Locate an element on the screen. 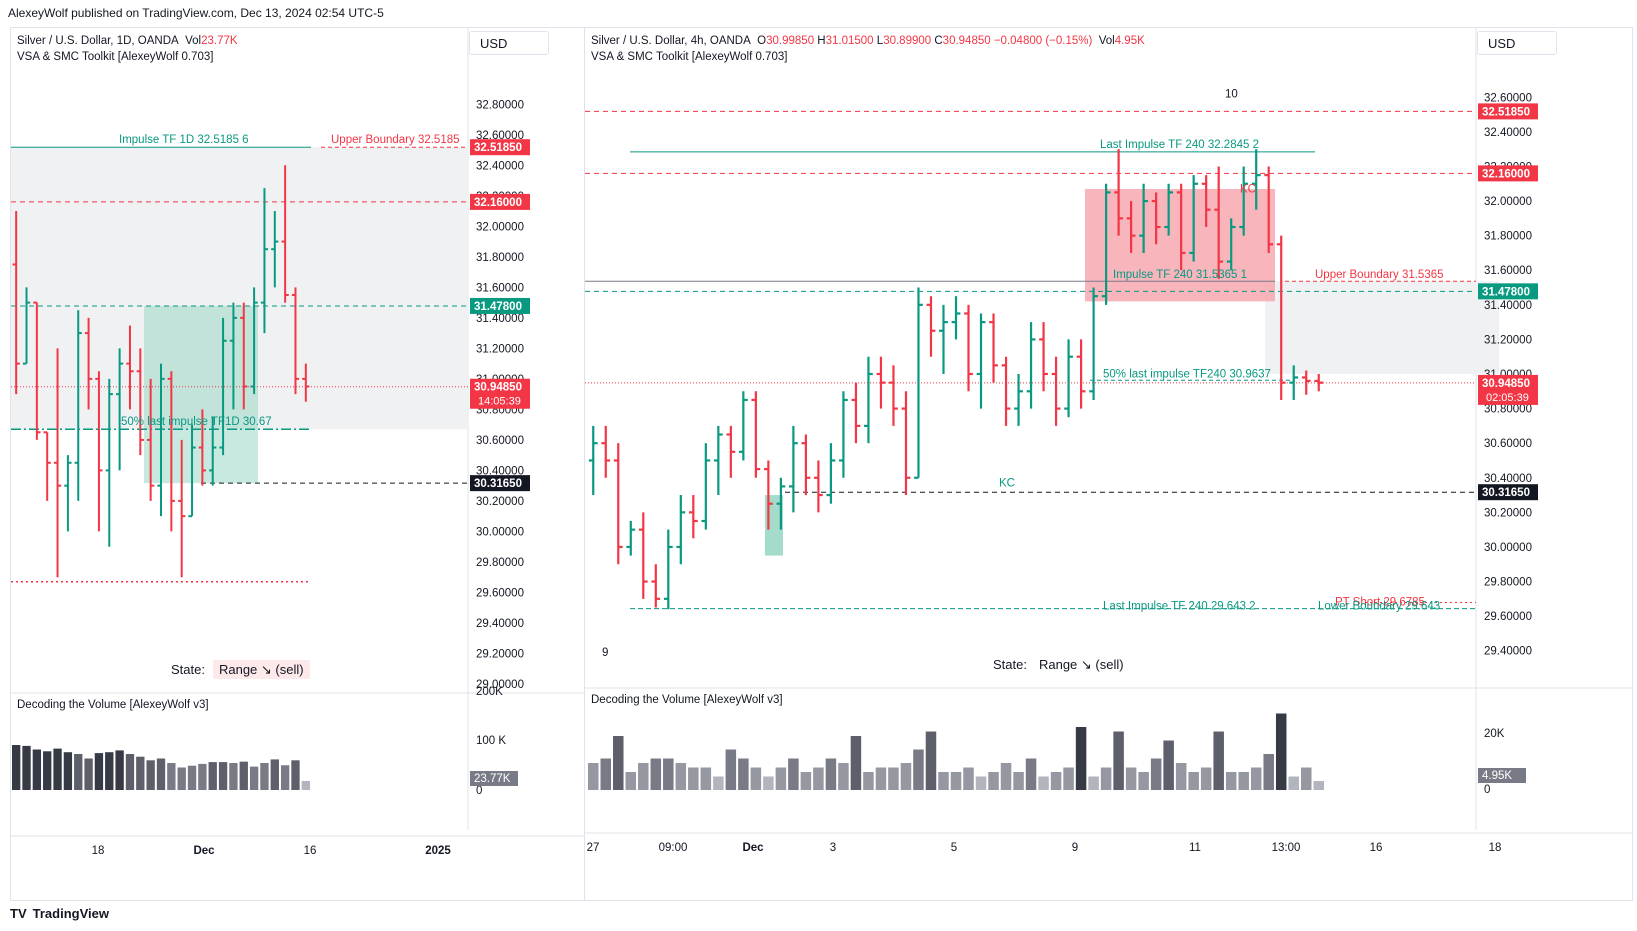  h4-volume-title: Decoding the Volume [AlexeyWolf v3] is located at coordinates (687, 700).